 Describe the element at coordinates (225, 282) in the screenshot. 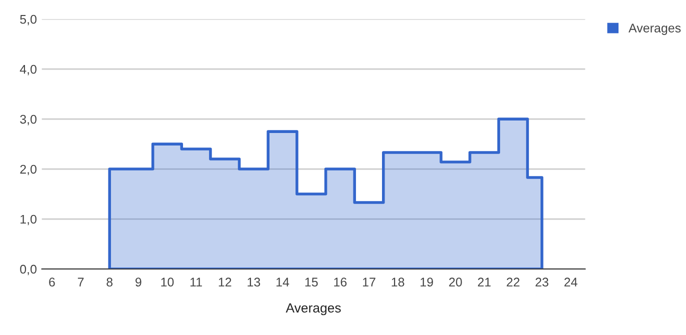

I see `x-tick-label: 12` at that location.